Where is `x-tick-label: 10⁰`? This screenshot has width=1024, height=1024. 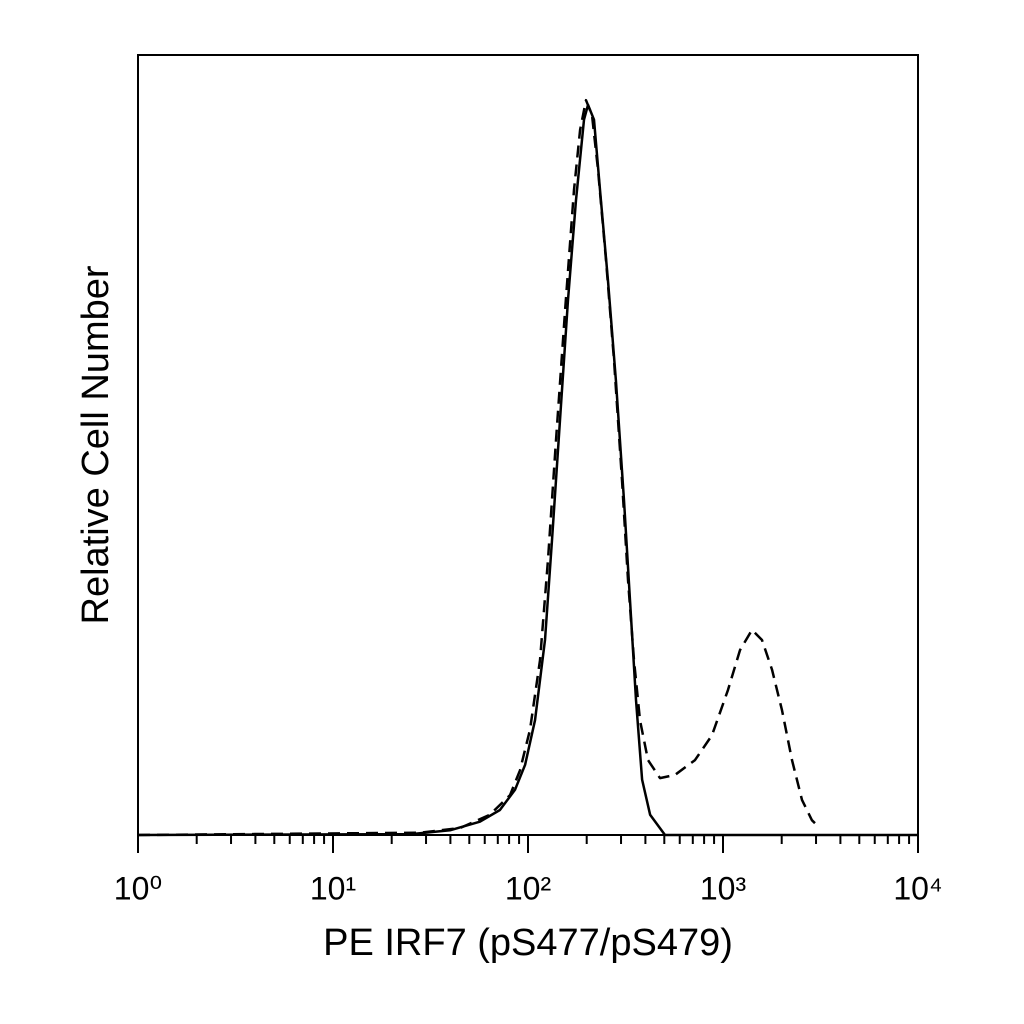
x-tick-label: 10⁰ is located at coordinates (138, 888).